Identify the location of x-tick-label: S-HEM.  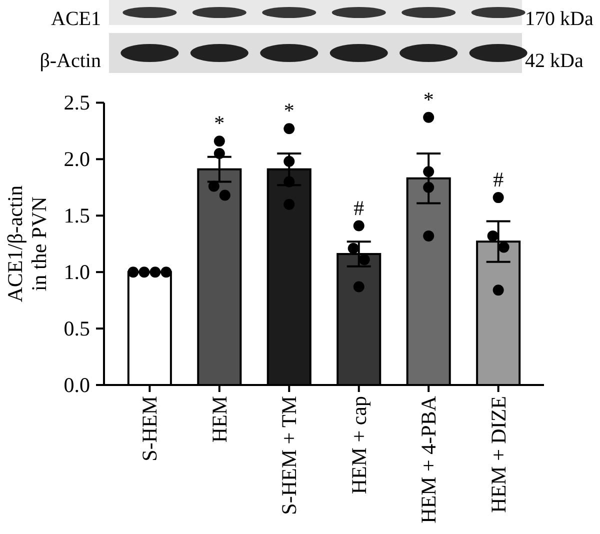
(150, 429).